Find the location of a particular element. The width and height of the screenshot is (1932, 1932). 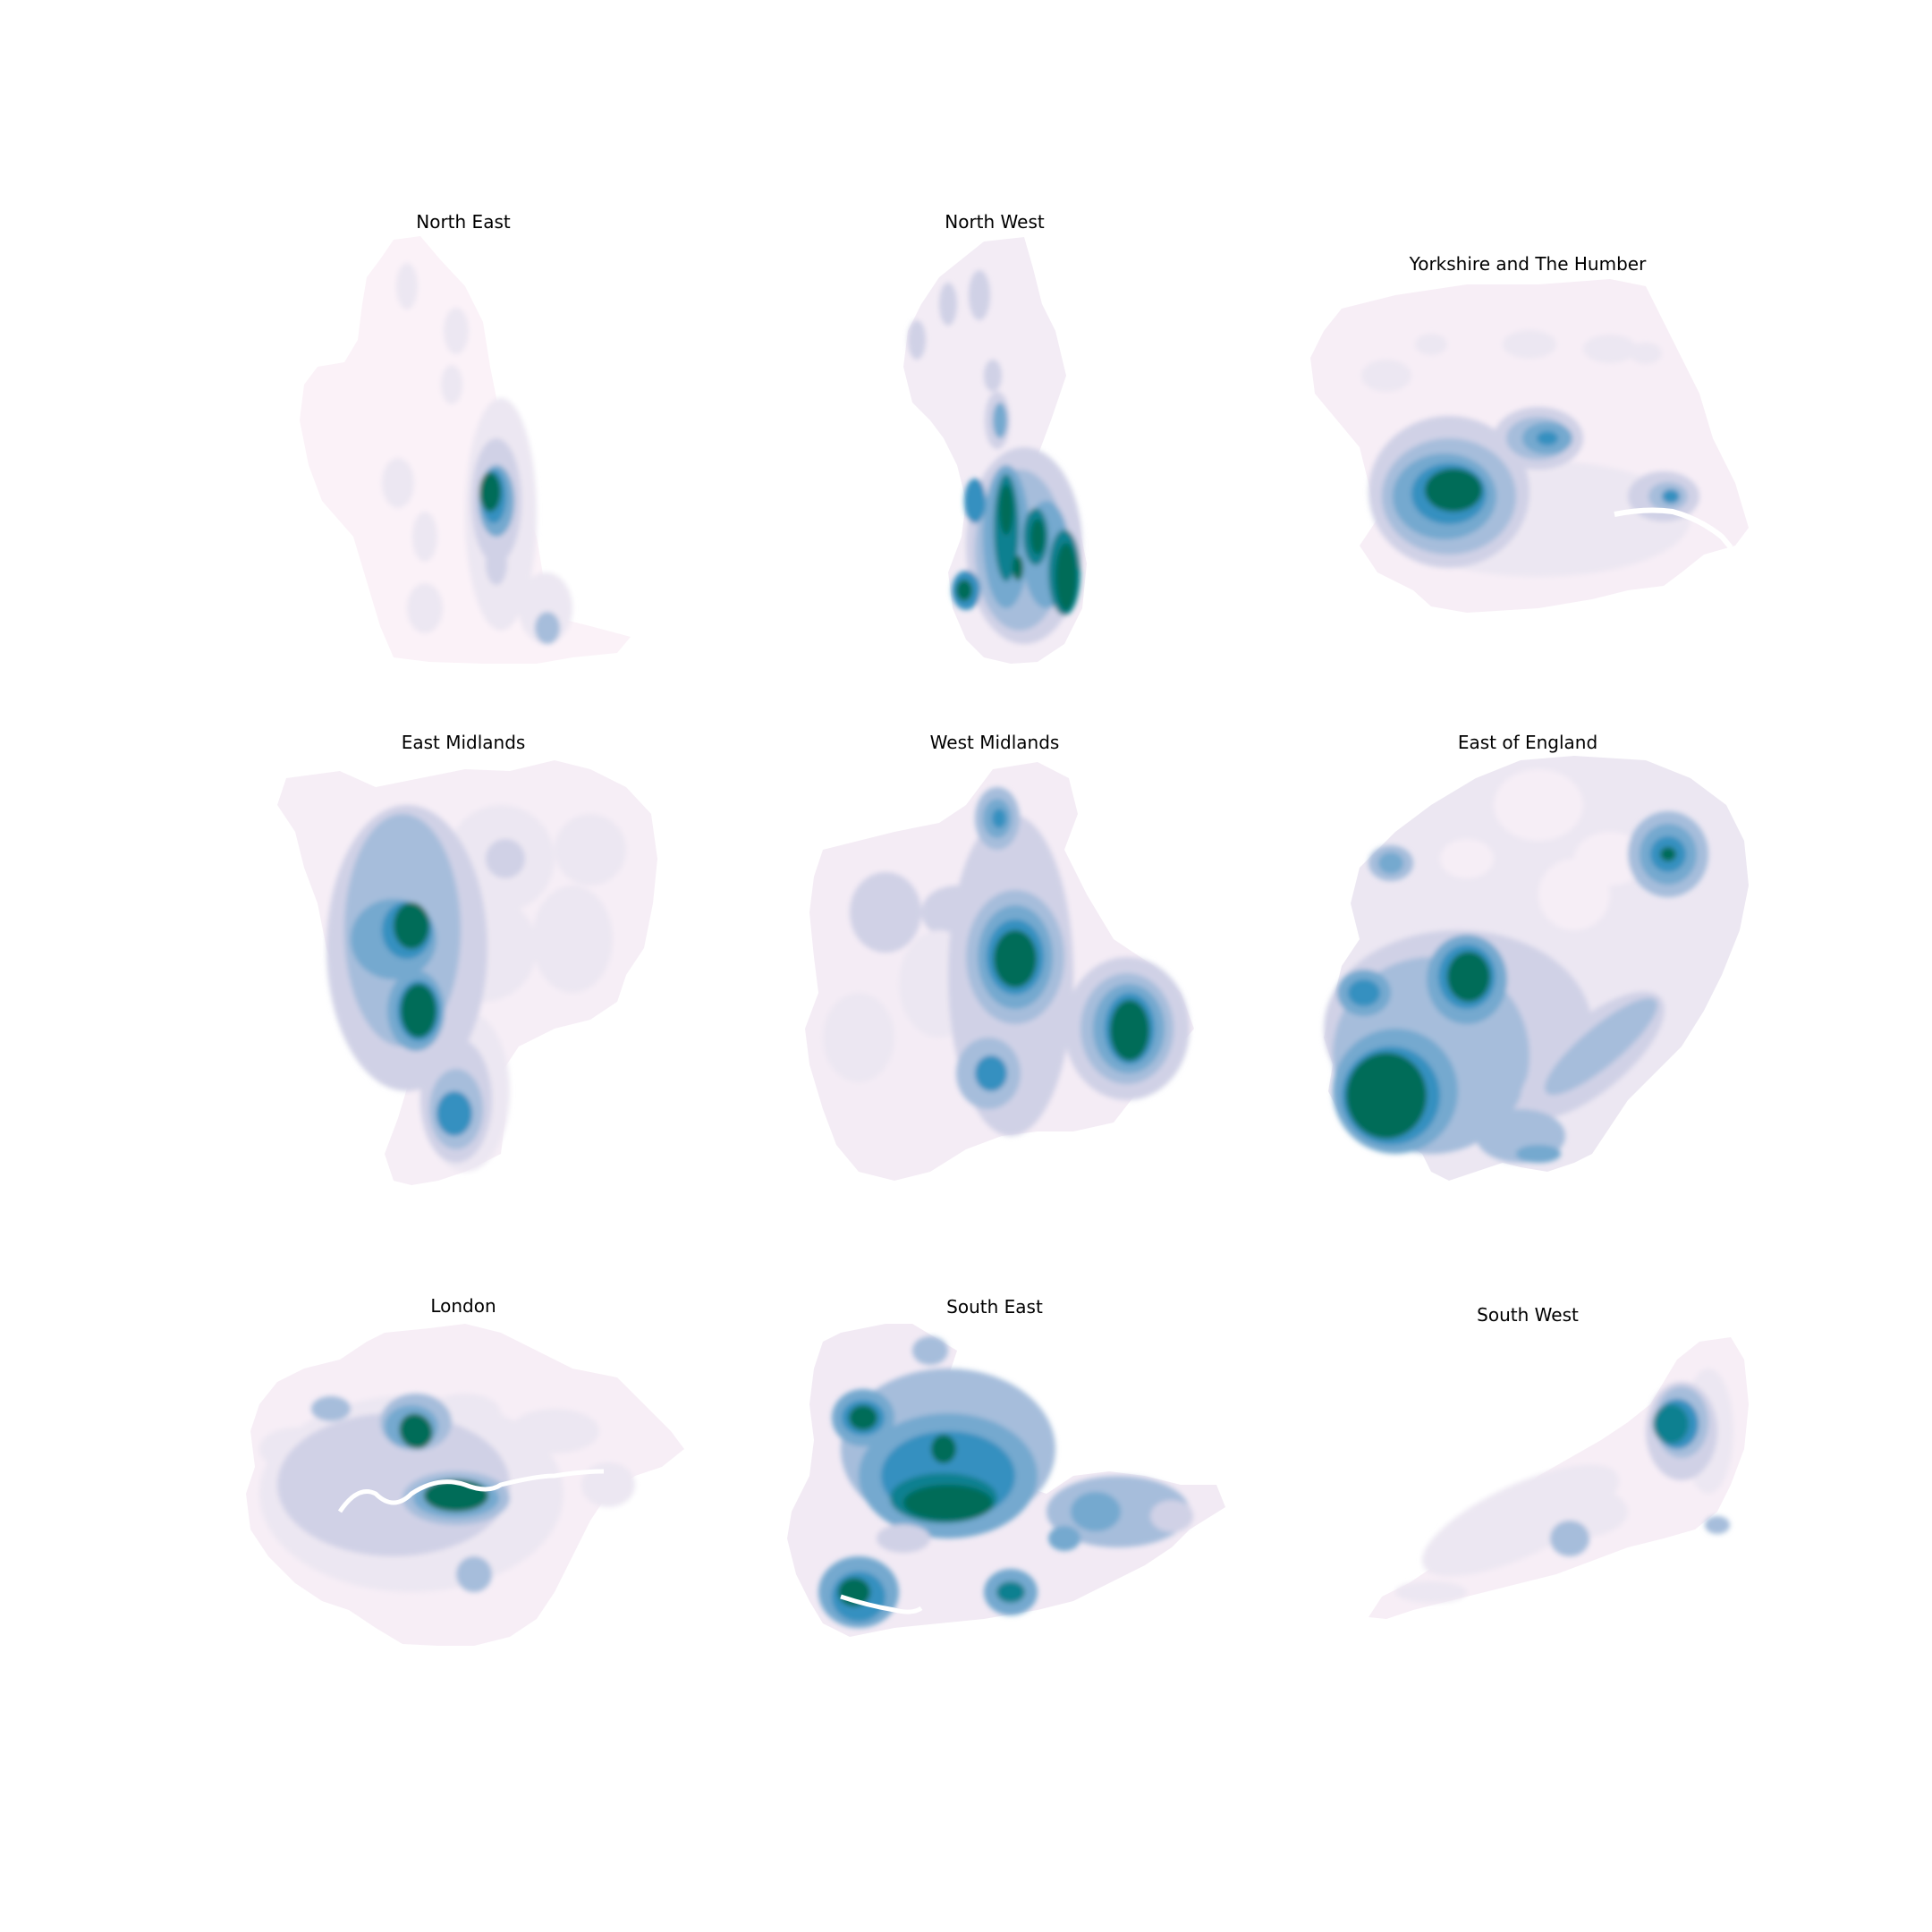

panel-title: London is located at coordinates (463, 1306).